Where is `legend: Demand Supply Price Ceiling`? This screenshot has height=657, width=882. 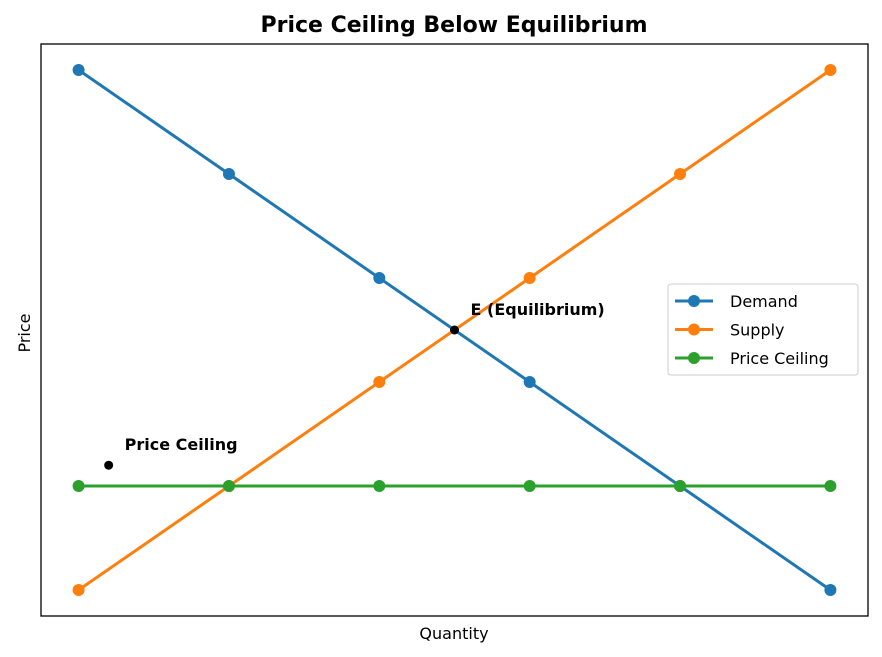
legend: Demand Supply Price Ceiling is located at coordinates (763, 329).